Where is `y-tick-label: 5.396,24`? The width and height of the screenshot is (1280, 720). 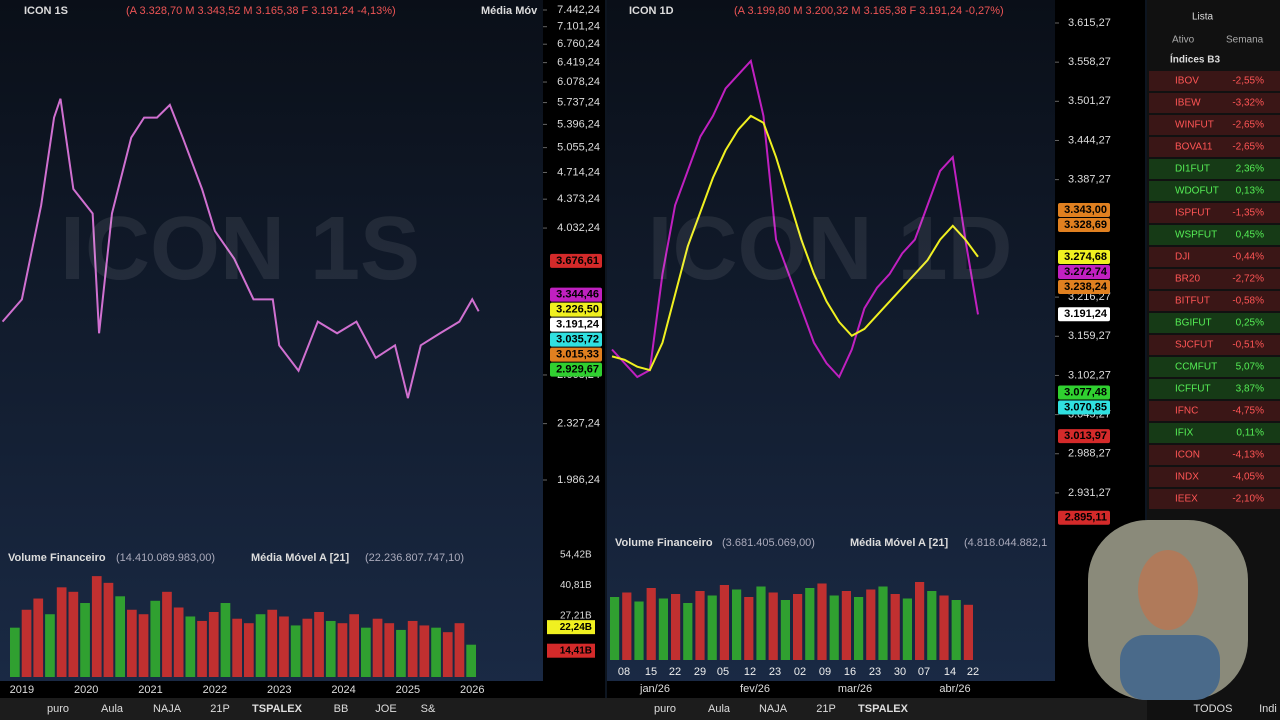
y-tick-label: 5.396,24 is located at coordinates (578, 124).